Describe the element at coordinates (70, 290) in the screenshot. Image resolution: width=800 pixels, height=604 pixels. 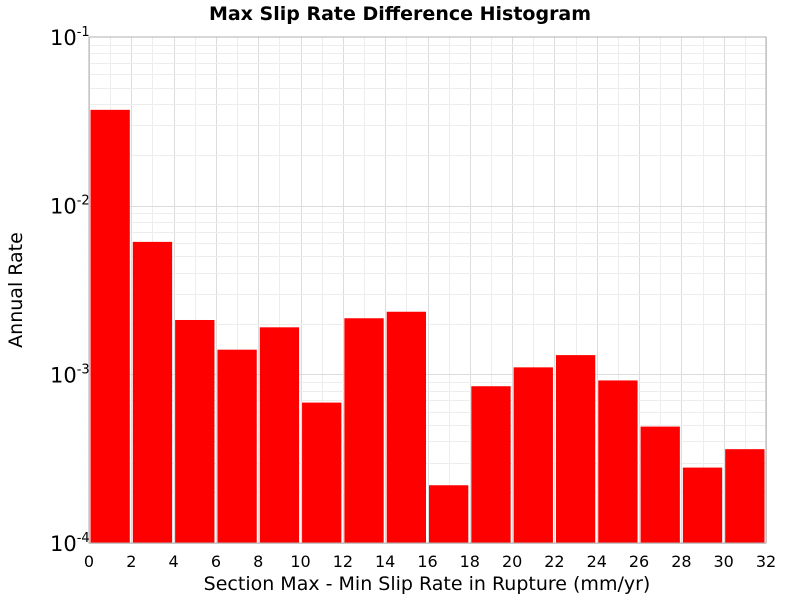
I see `y-tick-labels: 10⁻⁴ 10⁻³ 10⁻² 10⁻¹` at that location.